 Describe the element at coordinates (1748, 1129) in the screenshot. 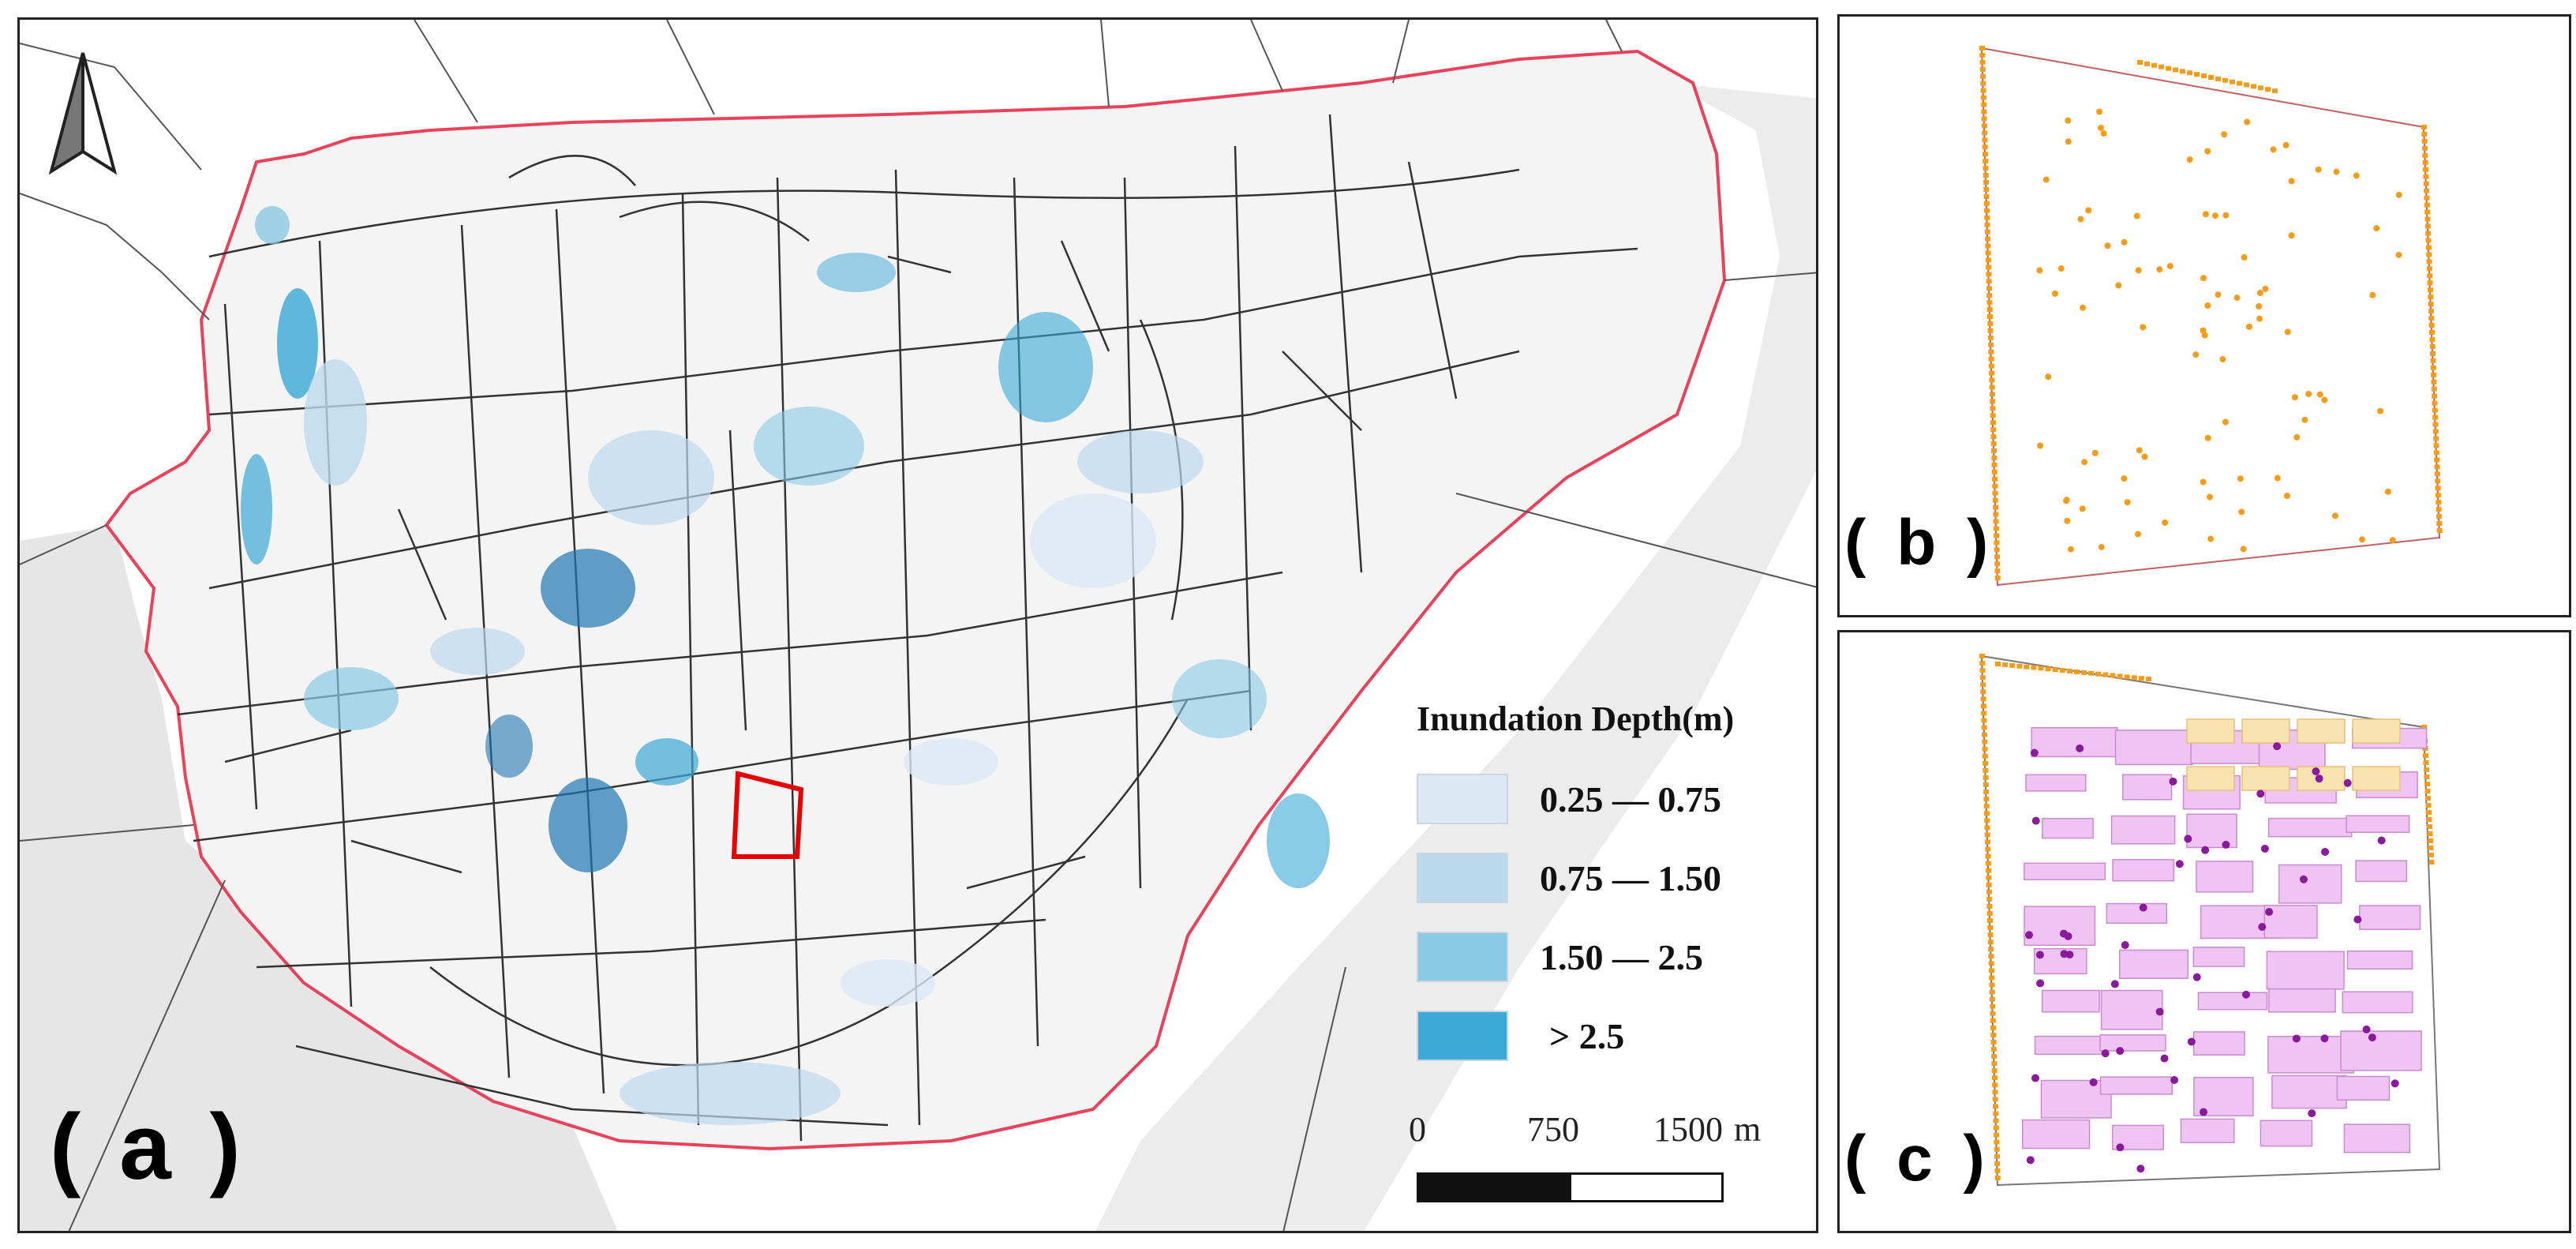

I see `scale-unit: m` at that location.